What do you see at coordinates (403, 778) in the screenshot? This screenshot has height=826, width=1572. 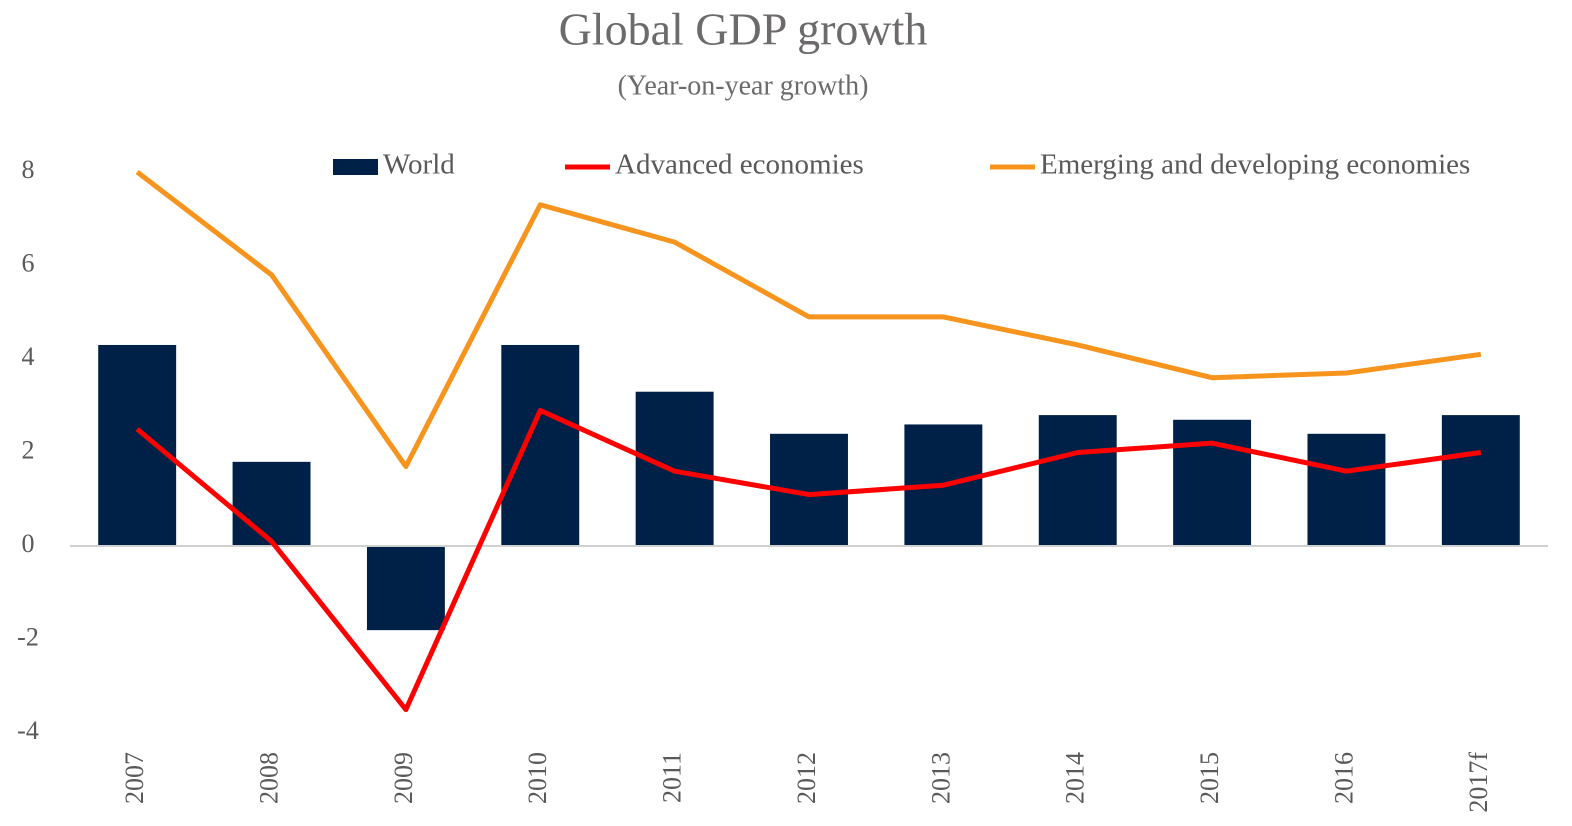 I see `x-tick-label: 2009` at bounding box center [403, 778].